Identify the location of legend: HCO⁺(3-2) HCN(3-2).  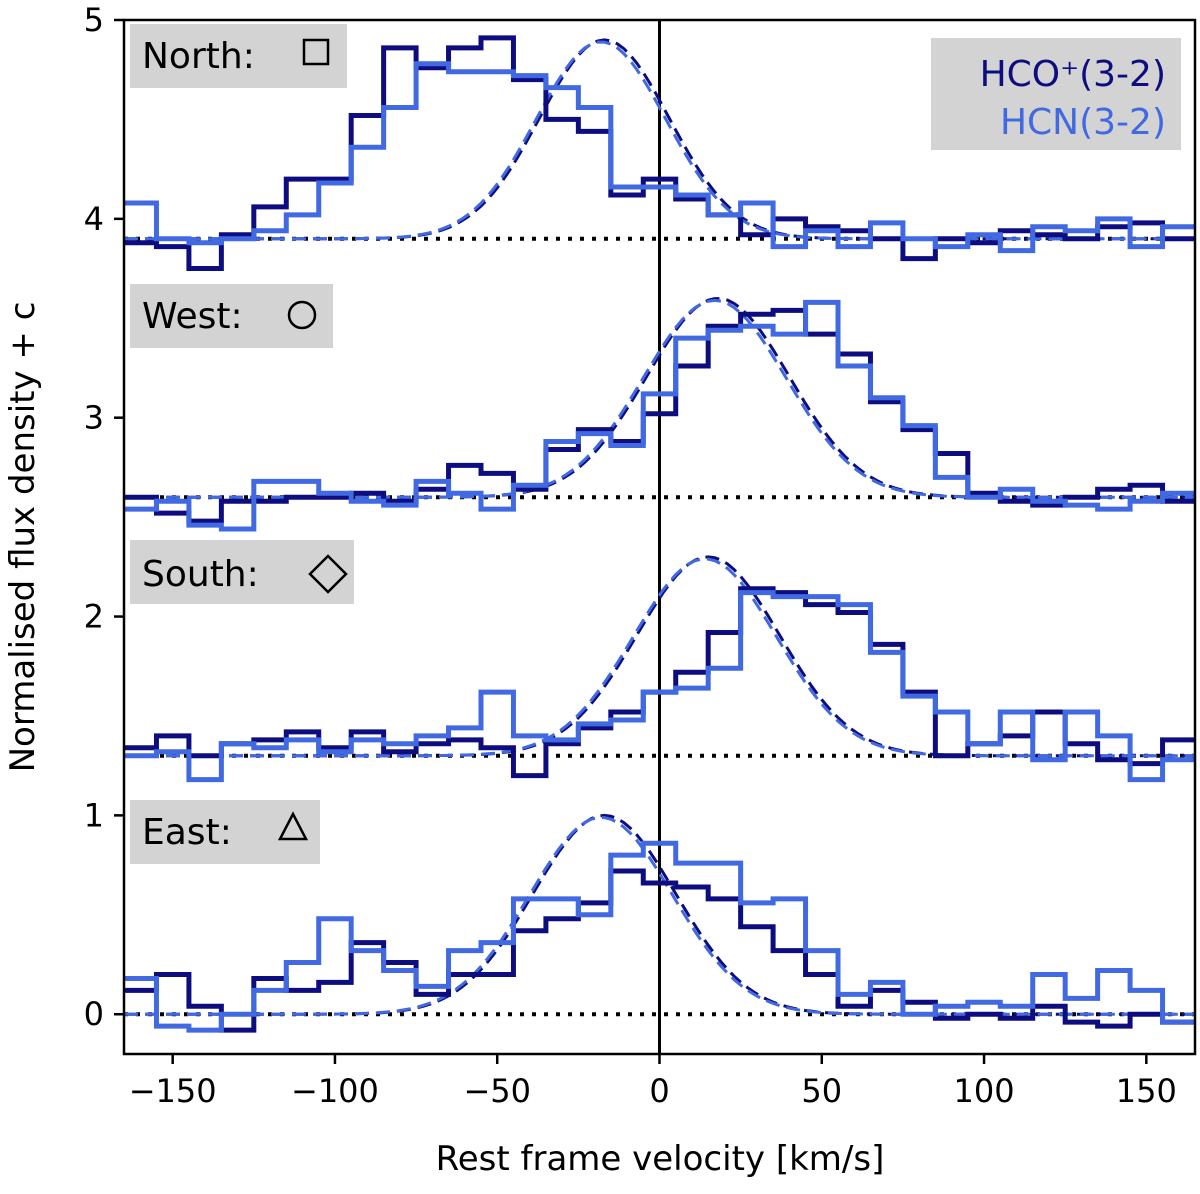
(1056, 94).